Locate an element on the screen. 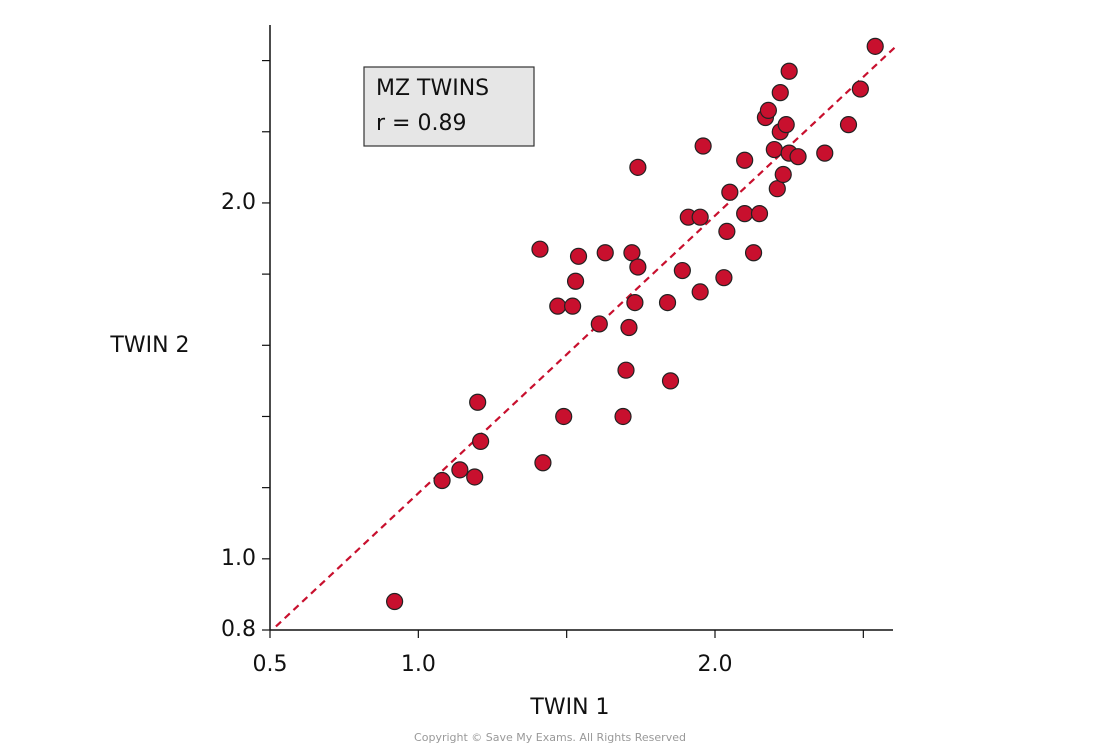  y-tick-label: 0.8 is located at coordinates (238, 629).